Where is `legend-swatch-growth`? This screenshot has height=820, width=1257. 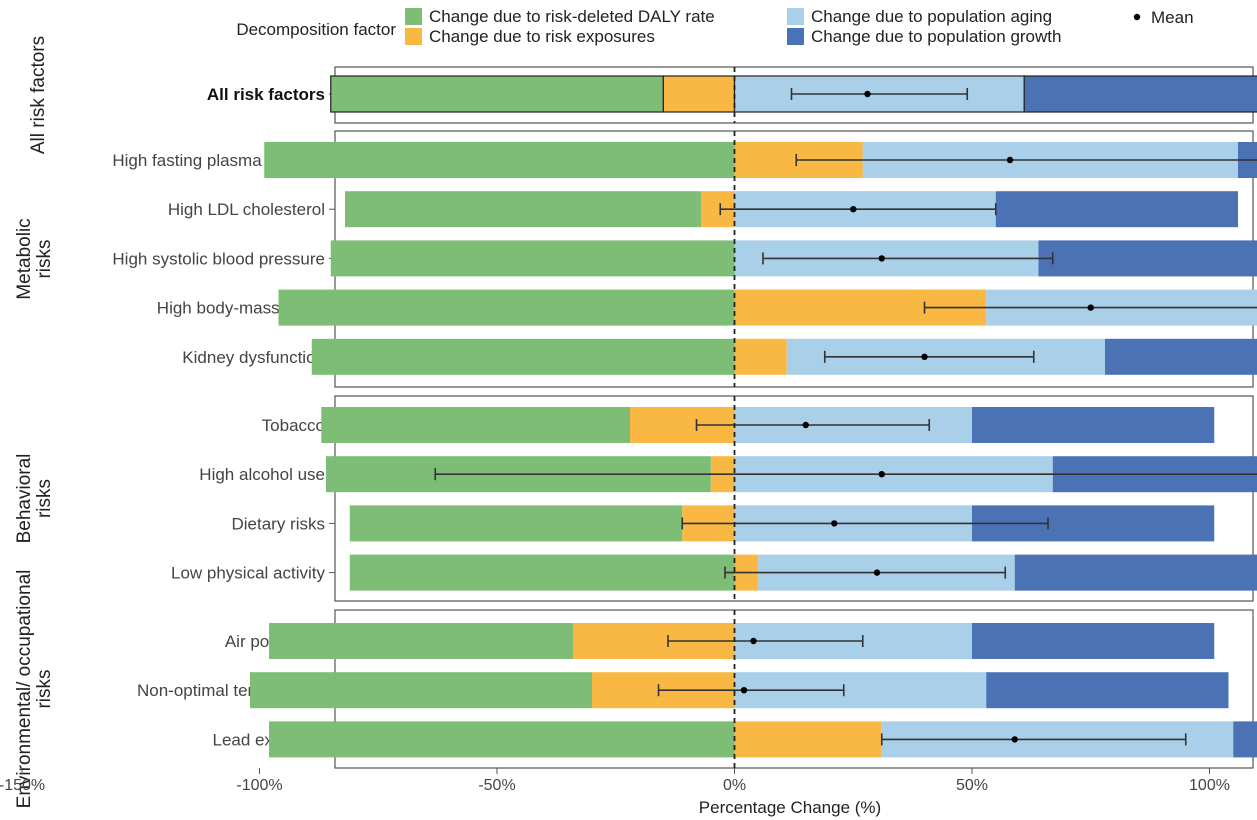
legend-swatch-growth is located at coordinates (795, 36).